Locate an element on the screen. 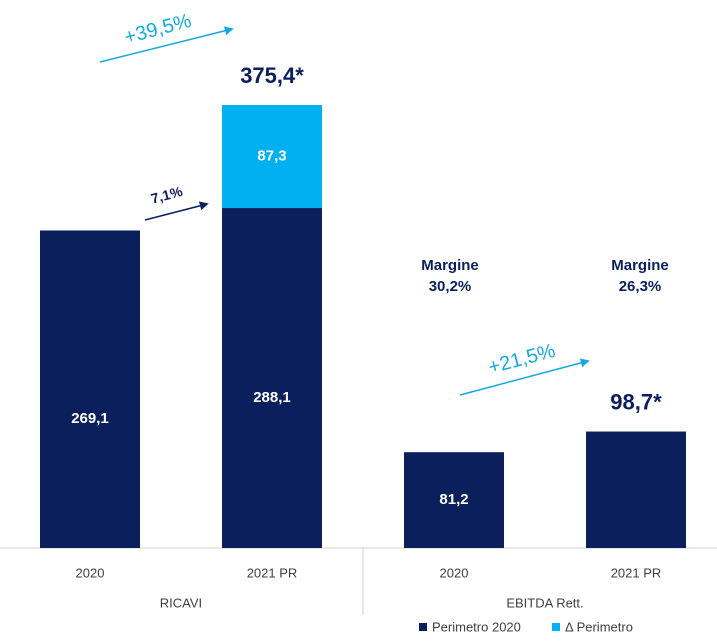 Image resolution: width=717 pixels, height=642 pixels. annotation: 7,1% is located at coordinates (166, 195).